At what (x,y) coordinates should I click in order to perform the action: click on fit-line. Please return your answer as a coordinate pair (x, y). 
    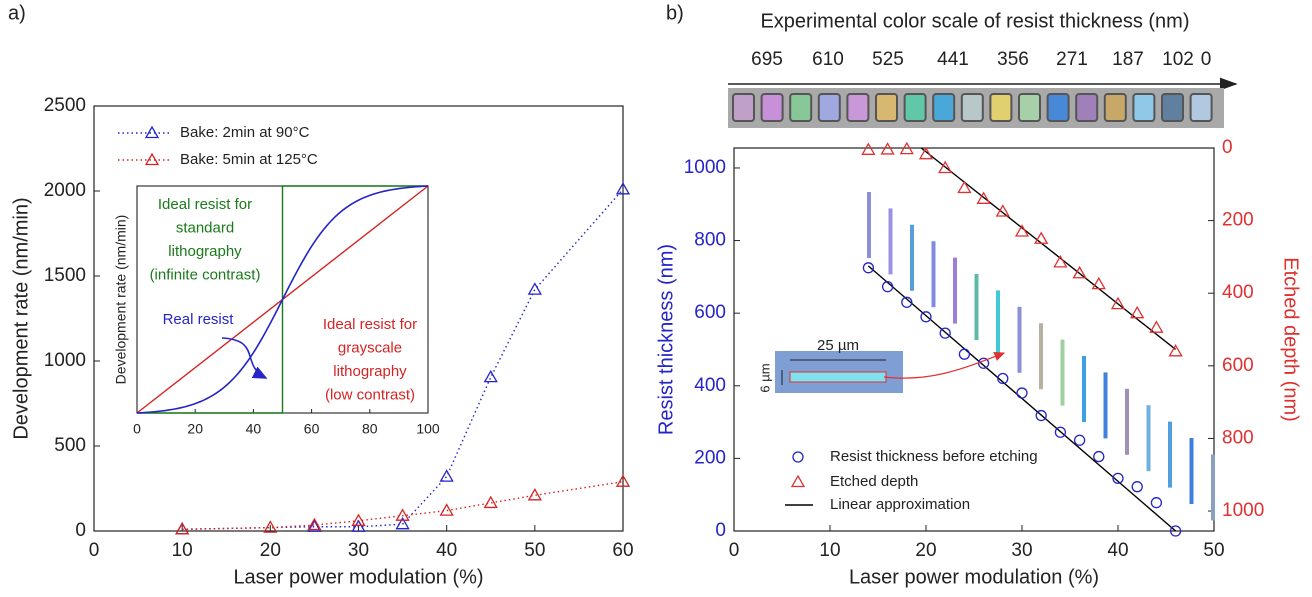
    Looking at the image, I should click on (1048, 249).